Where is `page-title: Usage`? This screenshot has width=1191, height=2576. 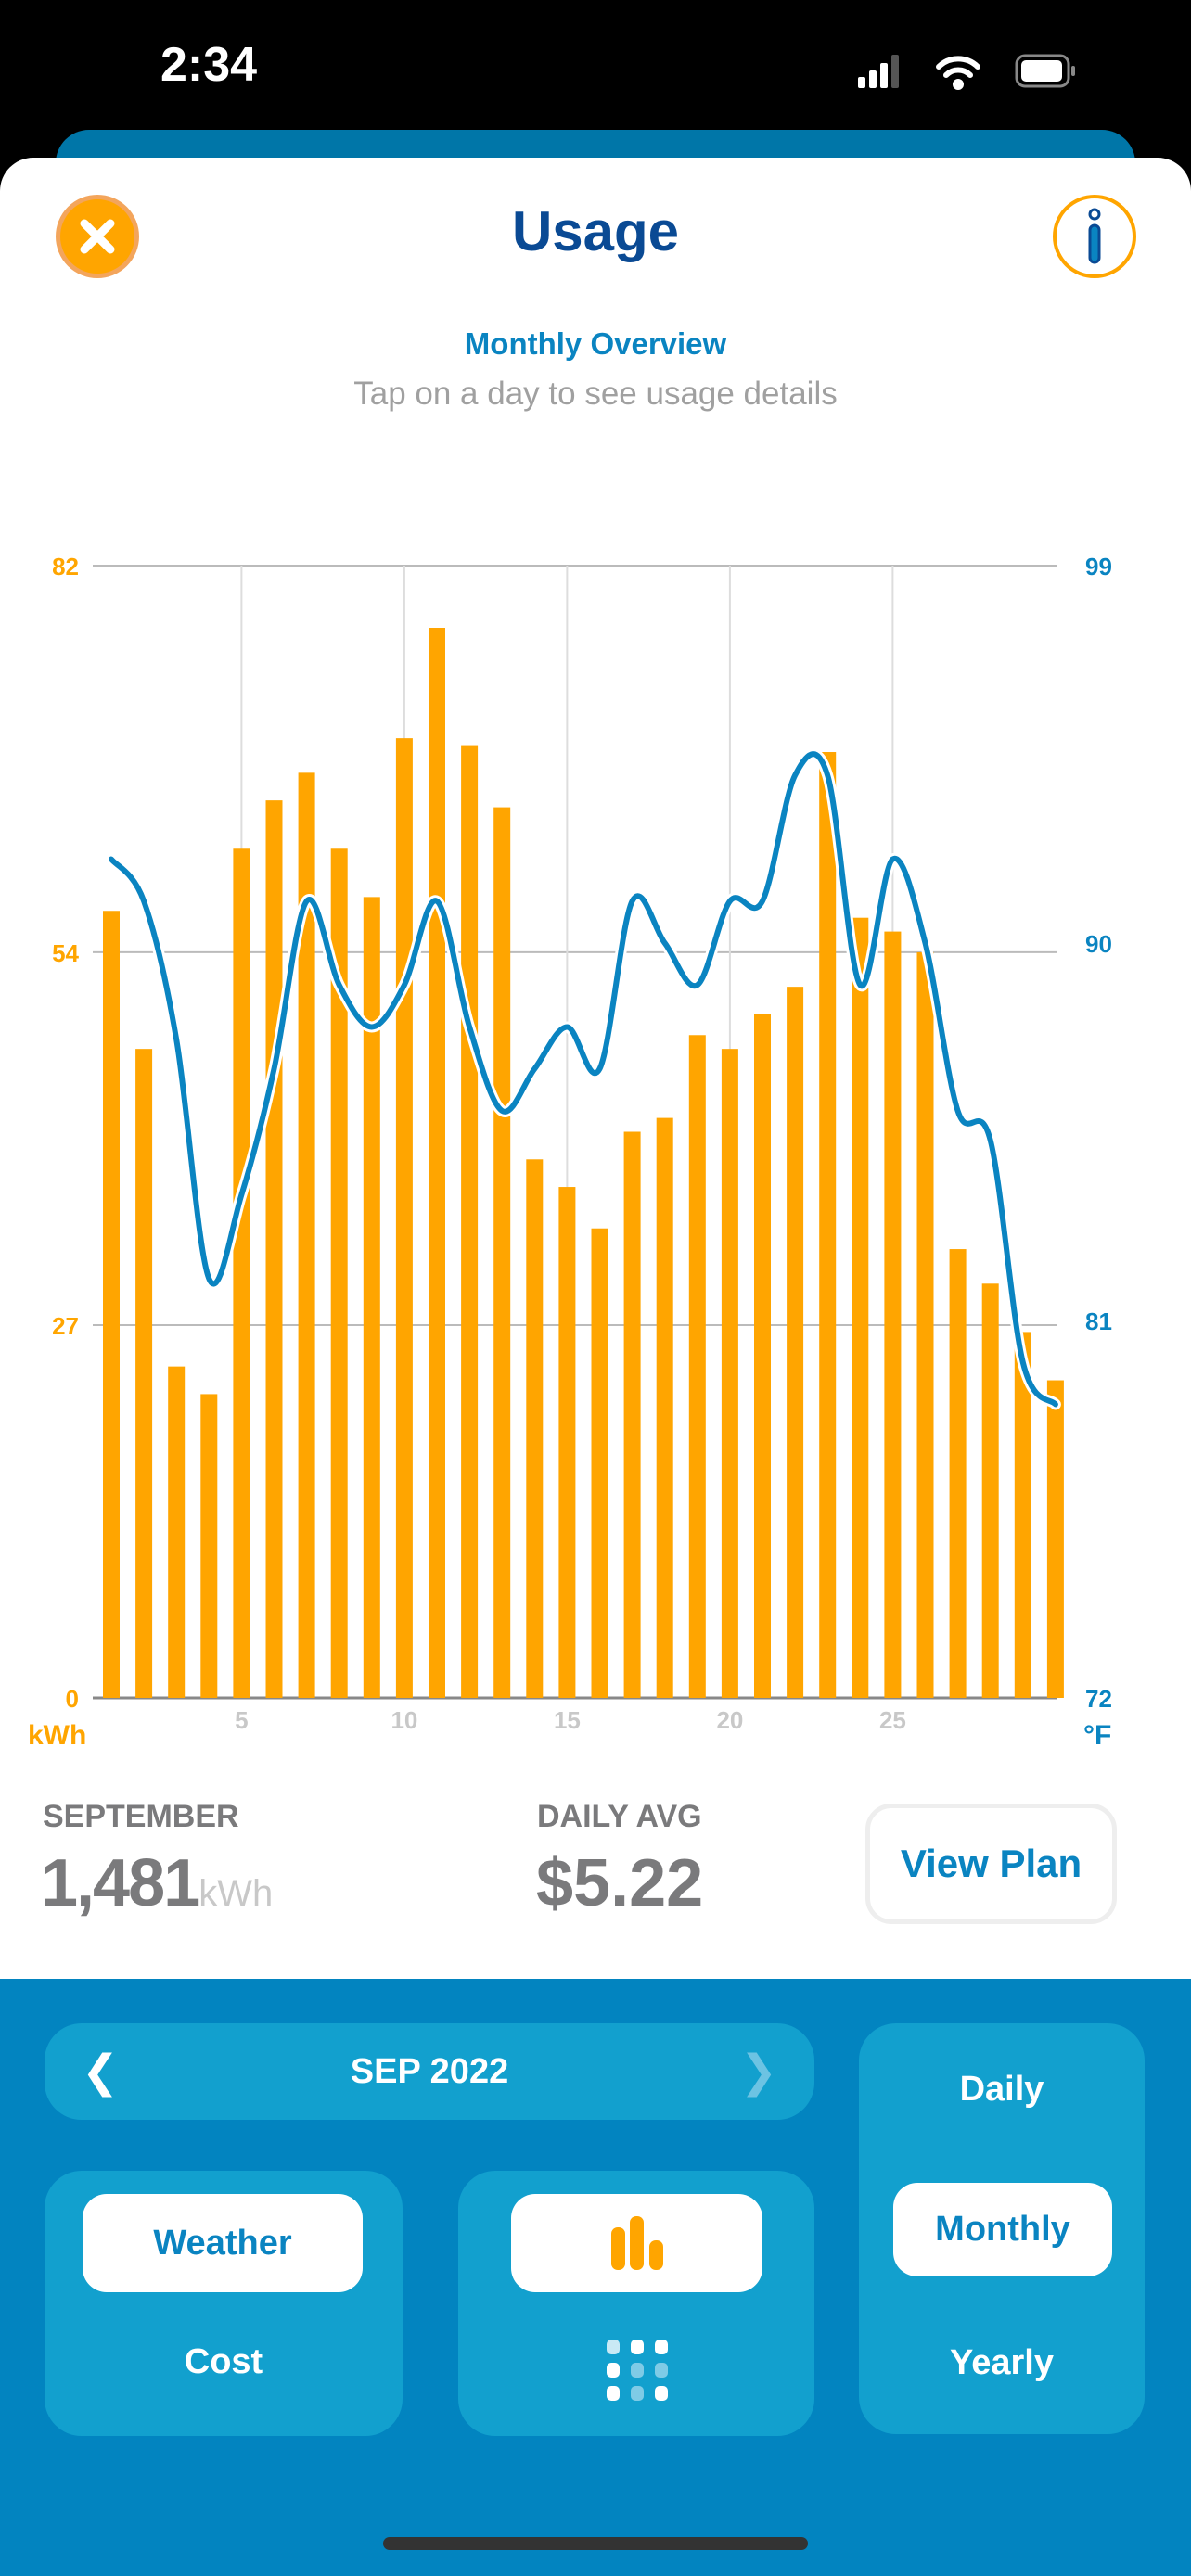 page-title: Usage is located at coordinates (595, 231).